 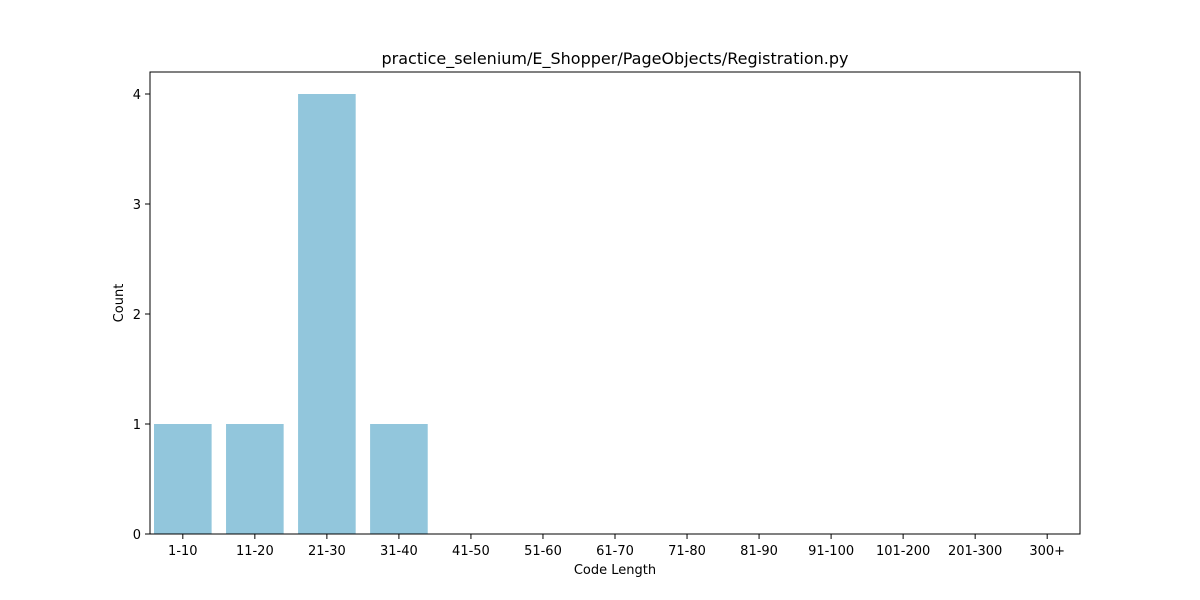 What do you see at coordinates (615, 570) in the screenshot?
I see `x-axis-label: Code Length` at bounding box center [615, 570].